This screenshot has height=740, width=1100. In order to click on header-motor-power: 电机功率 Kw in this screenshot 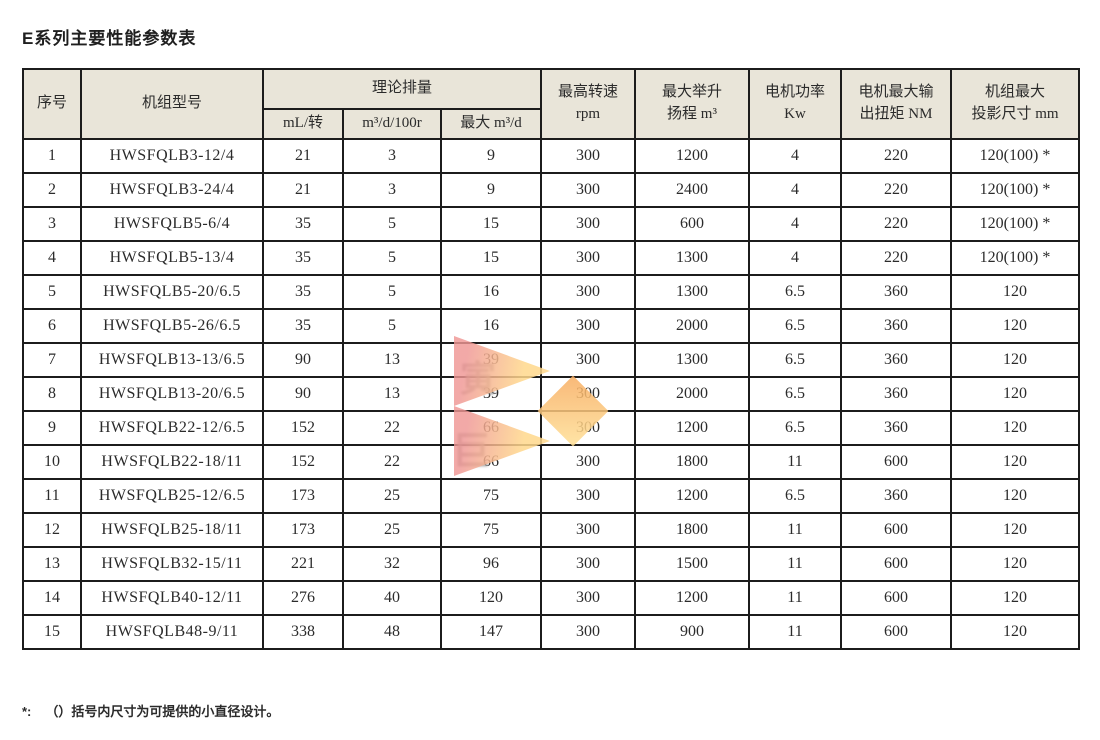, I will do `click(795, 104)`.